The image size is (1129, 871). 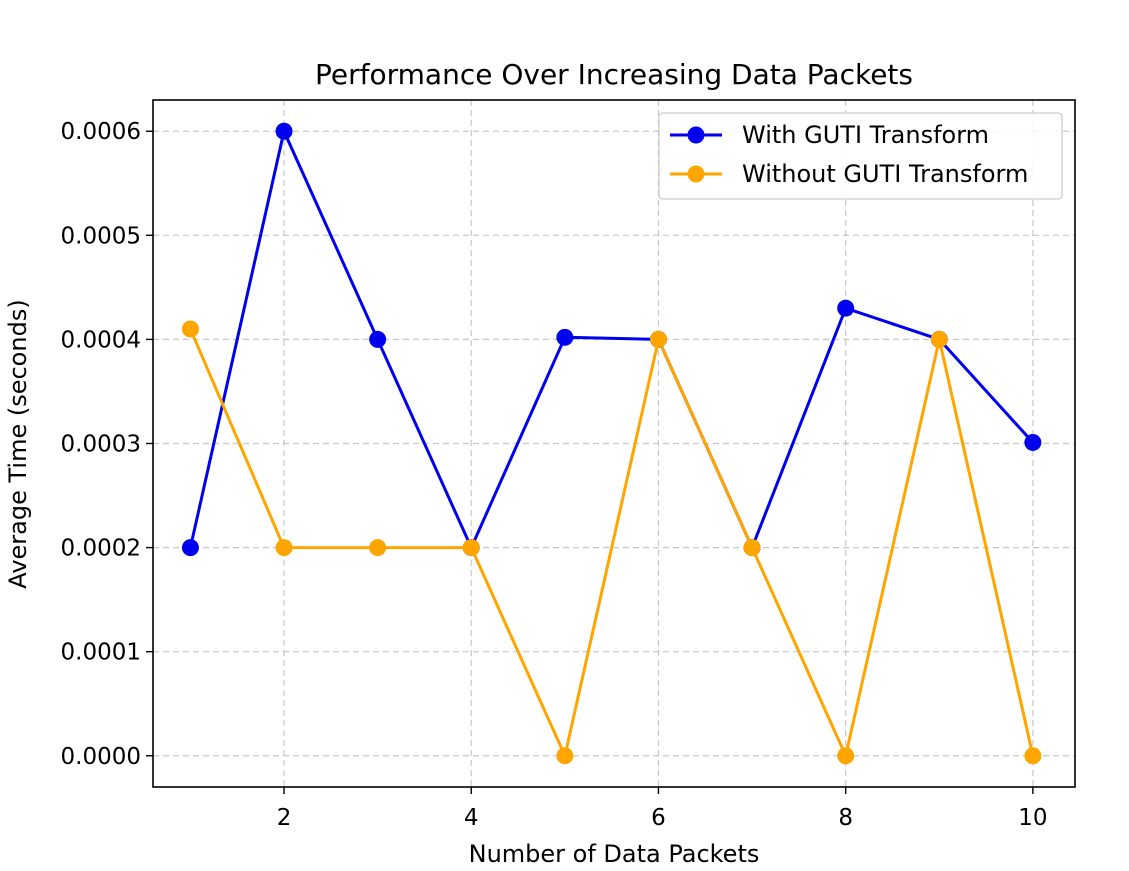 What do you see at coordinates (101, 236) in the screenshot?
I see `y-tick-label: 0.0005` at bounding box center [101, 236].